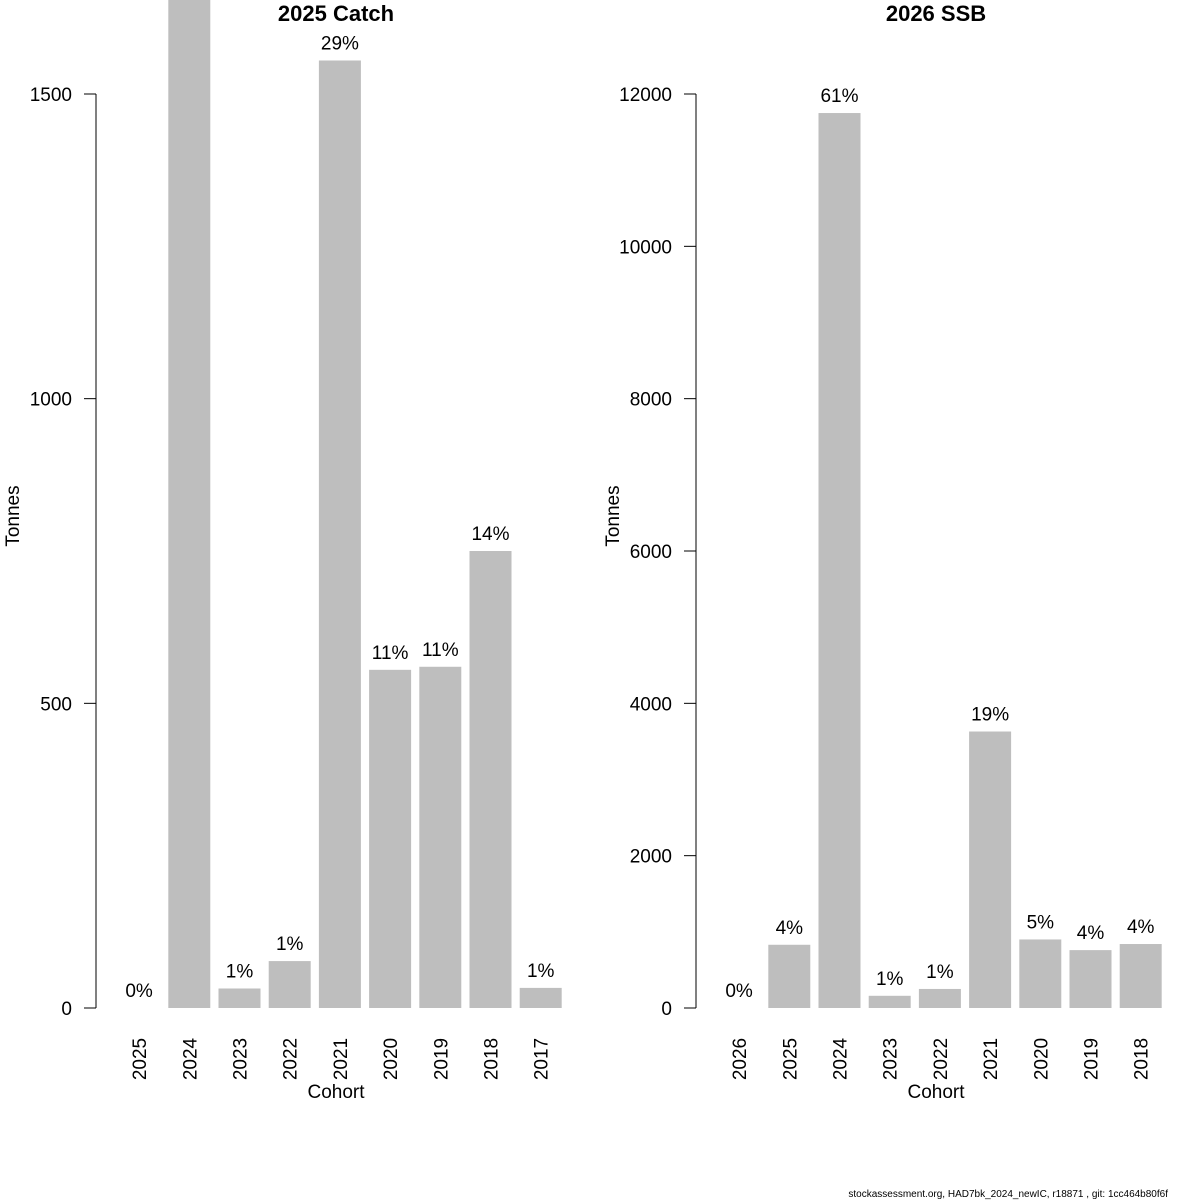  Describe the element at coordinates (651, 857) in the screenshot. I see `y-tick-label: 2000` at that location.